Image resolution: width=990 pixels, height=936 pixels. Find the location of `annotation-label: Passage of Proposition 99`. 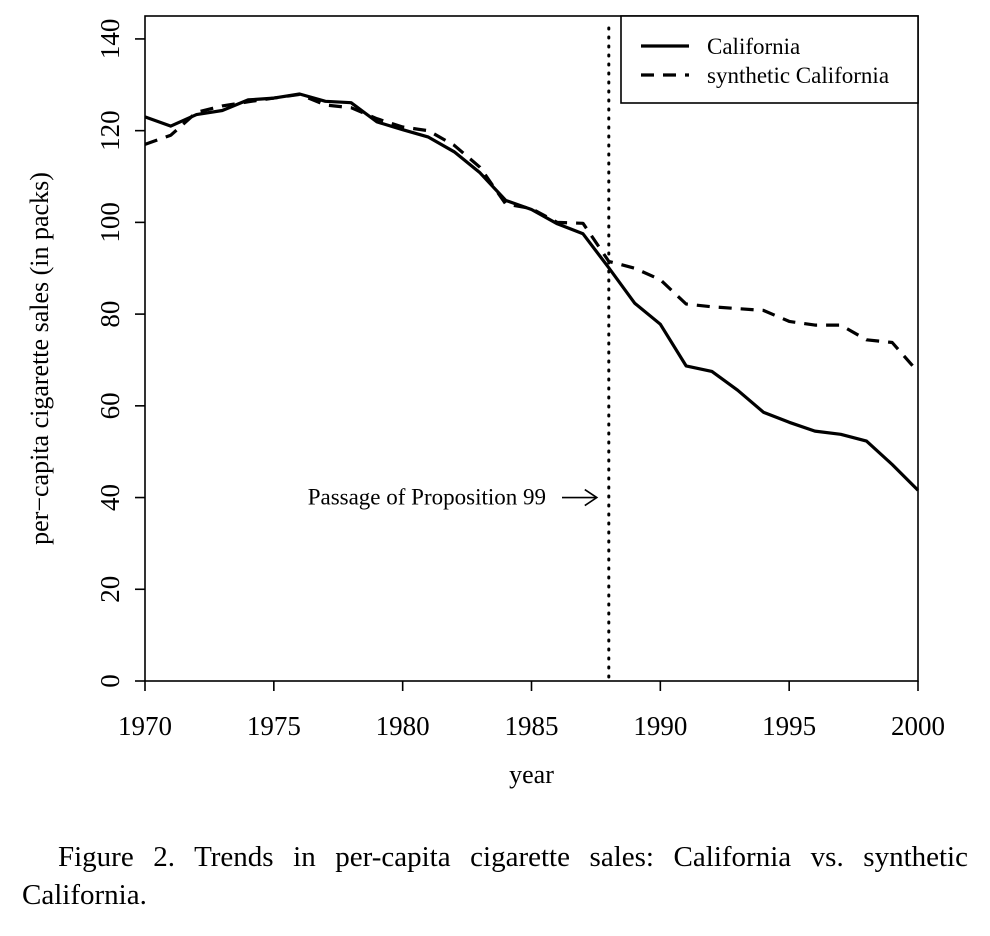

annotation-label: Passage of Proposition 99 is located at coordinates (427, 497).